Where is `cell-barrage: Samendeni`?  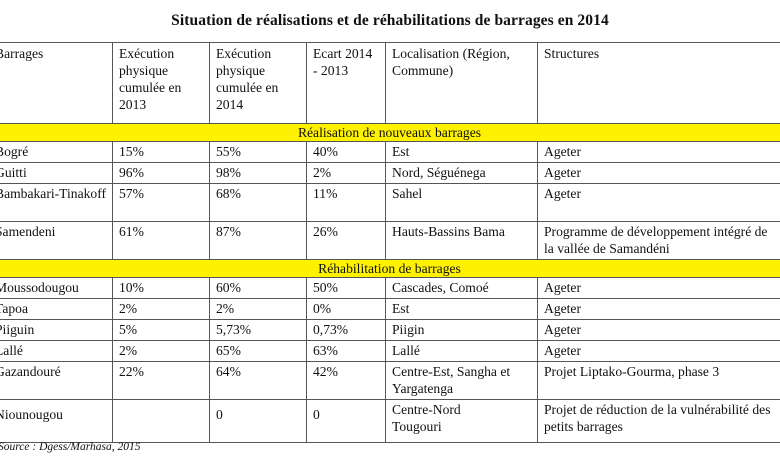 cell-barrage: Samendeni is located at coordinates (56, 240).